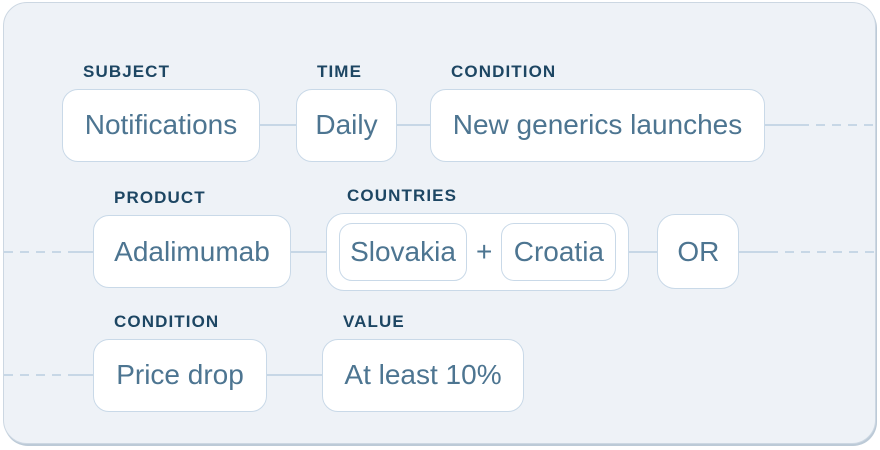  I want to click on chip-condition-price-drop: CONDITION Price drop, so click(180, 362).